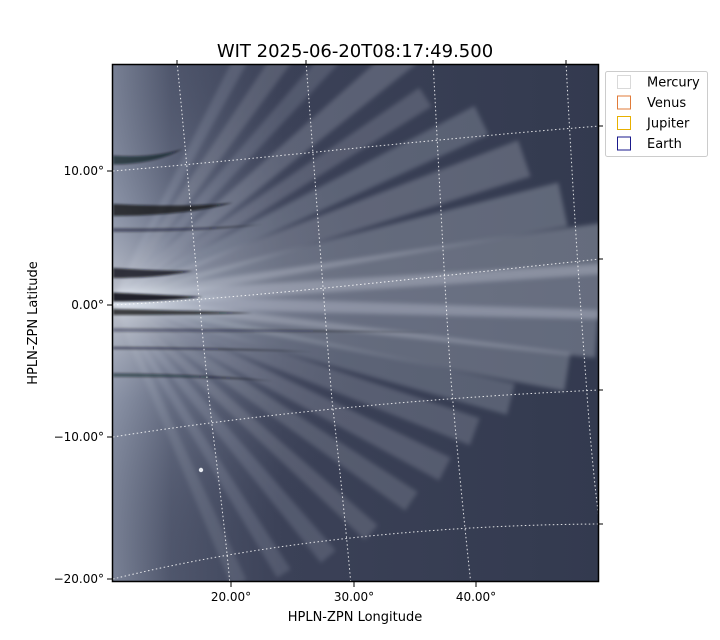 This screenshot has height=640, width=720. What do you see at coordinates (476, 597) in the screenshot?
I see `x-tick-label: 40.00°` at bounding box center [476, 597].